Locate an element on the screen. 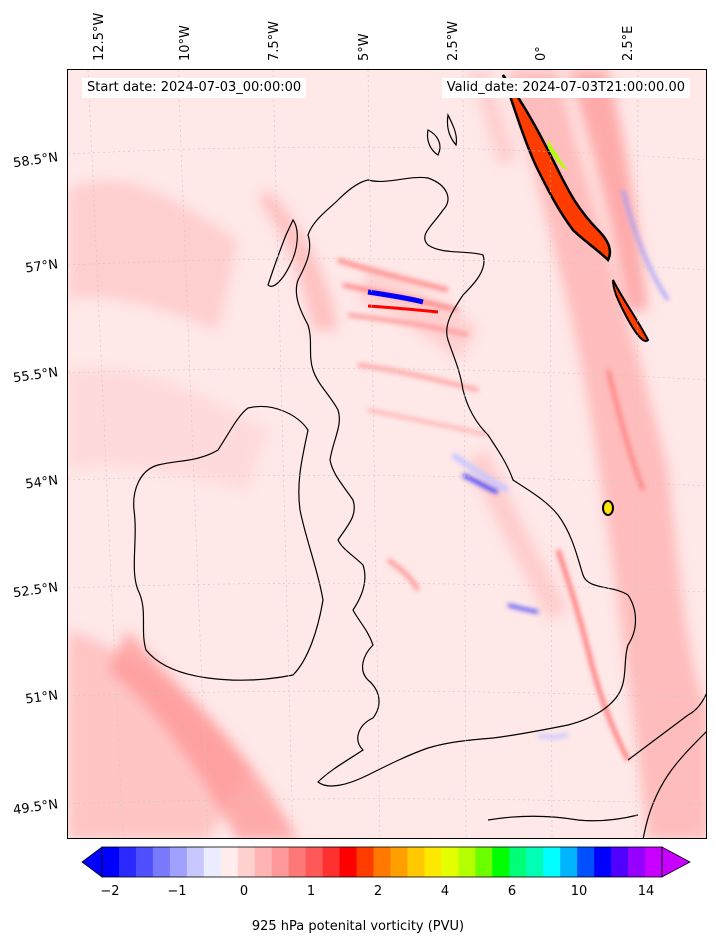 Image resolution: width=716 pixels, height=949 pixels. colorbar-outline is located at coordinates (382, 862).